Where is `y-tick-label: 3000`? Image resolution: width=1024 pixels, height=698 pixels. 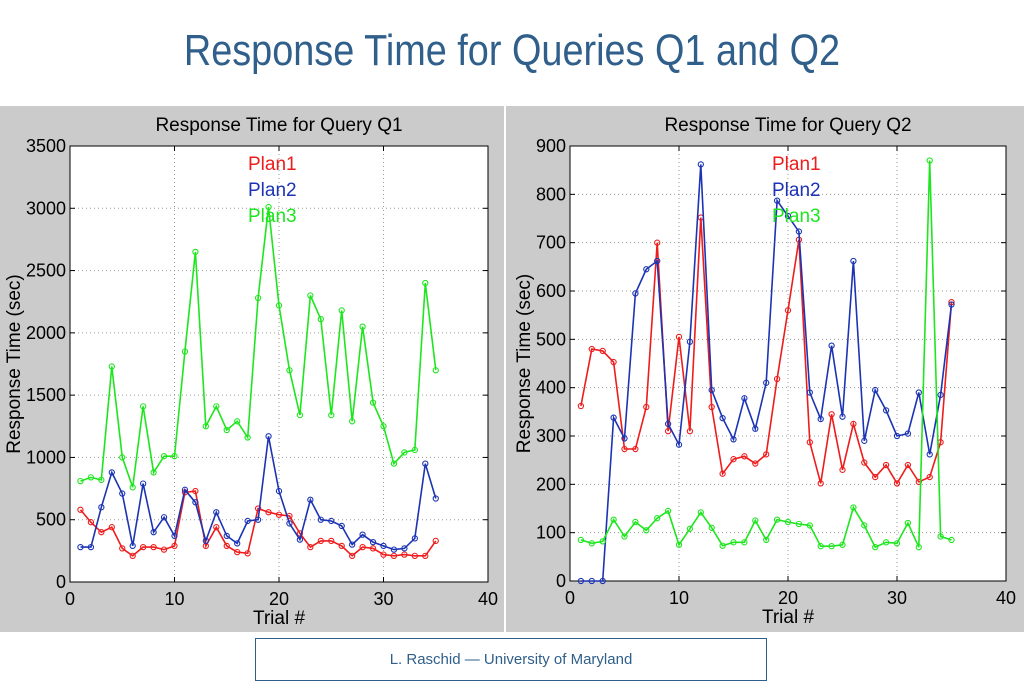 y-tick-label: 3000 is located at coordinates (46, 208).